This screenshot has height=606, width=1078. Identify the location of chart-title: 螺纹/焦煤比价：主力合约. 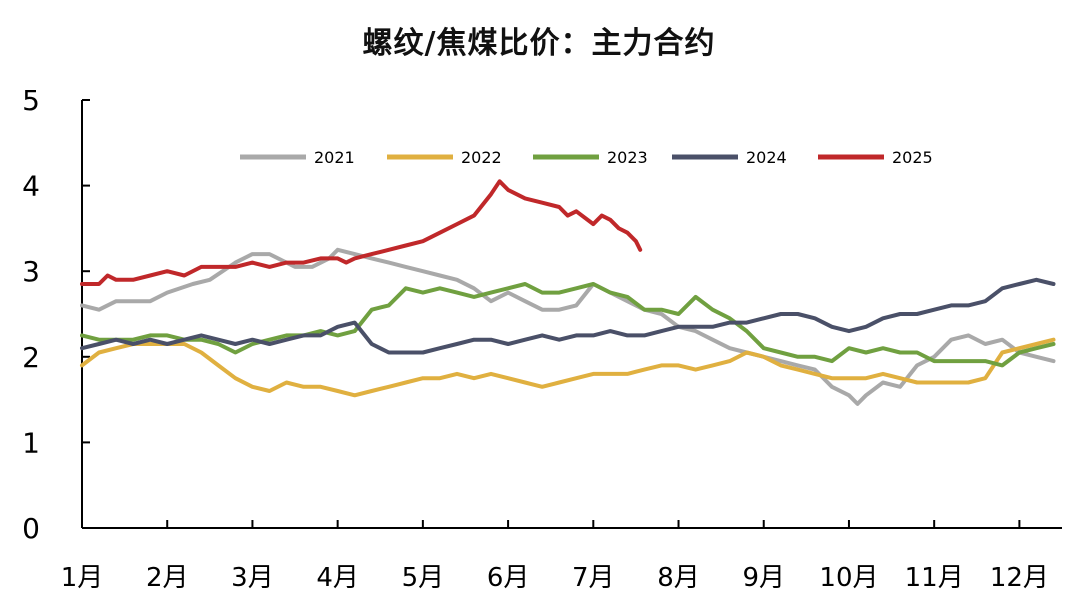
(539, 43).